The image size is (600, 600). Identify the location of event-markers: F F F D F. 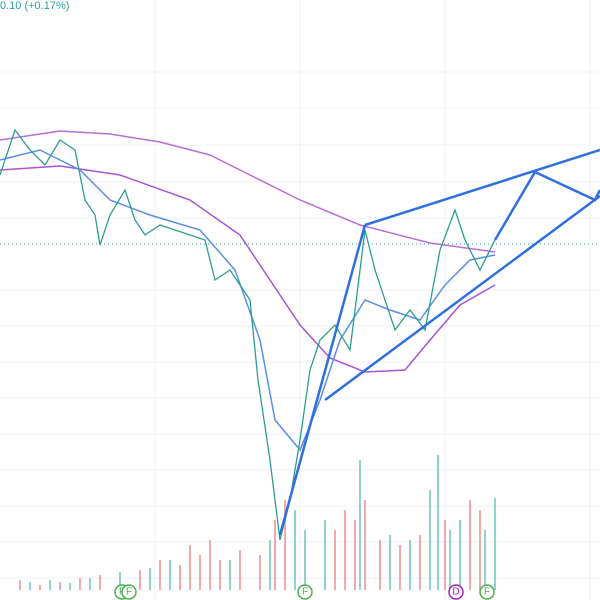
(304, 592).